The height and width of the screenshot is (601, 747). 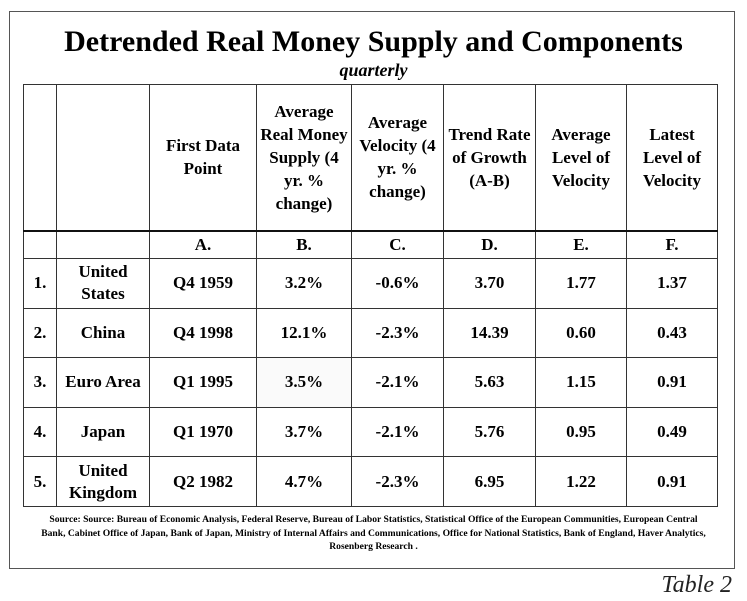 I want to click on average-velocity-cell: 1.77, so click(x=581, y=283).